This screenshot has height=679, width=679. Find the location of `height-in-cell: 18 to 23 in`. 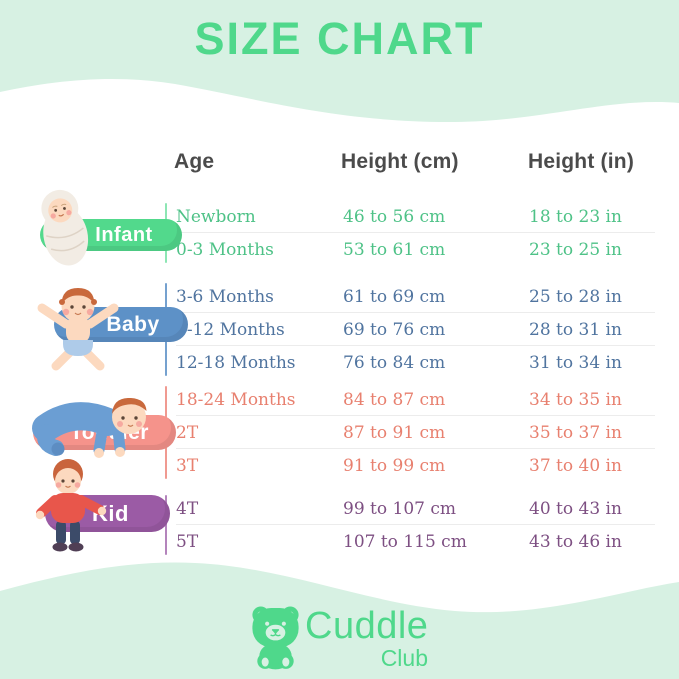

height-in-cell: 18 to 23 in is located at coordinates (575, 216).